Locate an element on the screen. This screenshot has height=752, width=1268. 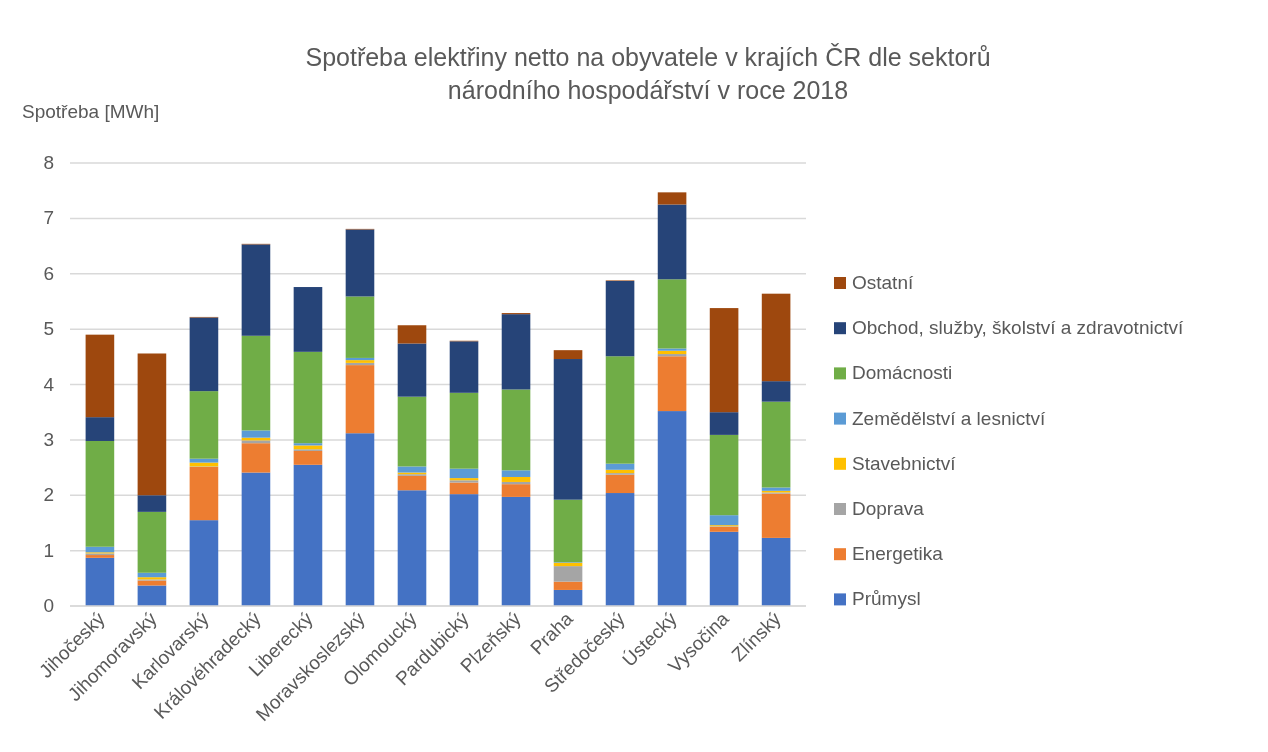
legend-label: Průmysl is located at coordinates (886, 599).